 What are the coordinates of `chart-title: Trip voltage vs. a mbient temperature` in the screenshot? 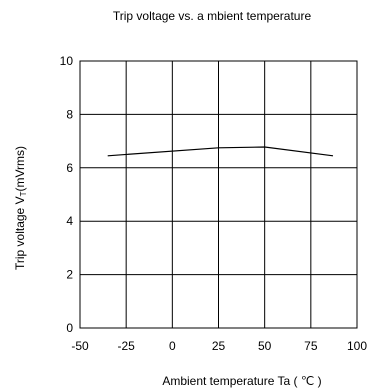 It's located at (212, 16).